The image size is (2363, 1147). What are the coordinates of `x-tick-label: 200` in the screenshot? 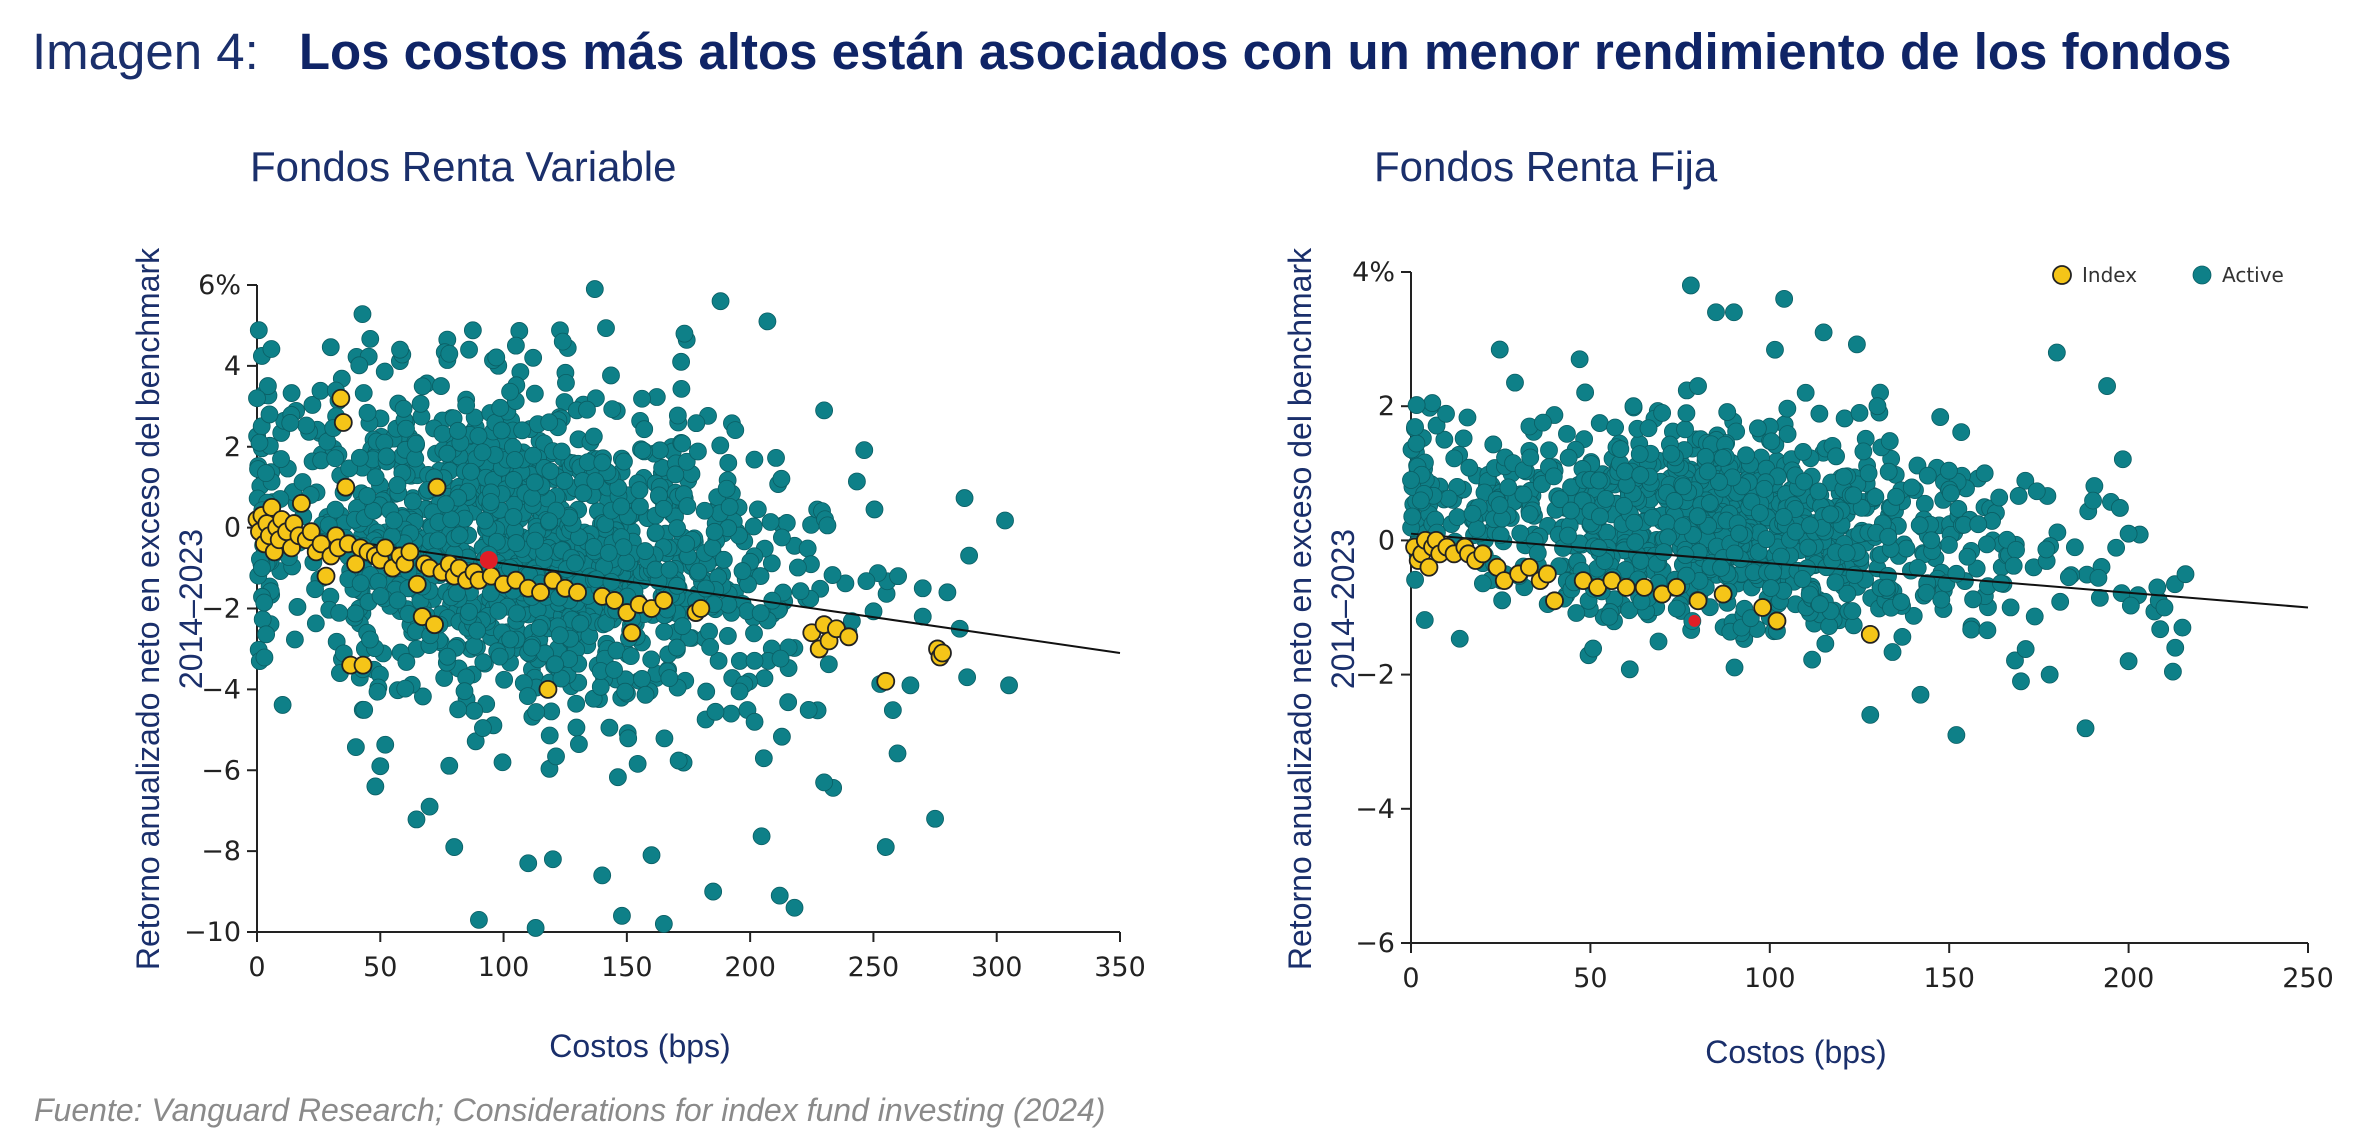 It's located at (750, 967).